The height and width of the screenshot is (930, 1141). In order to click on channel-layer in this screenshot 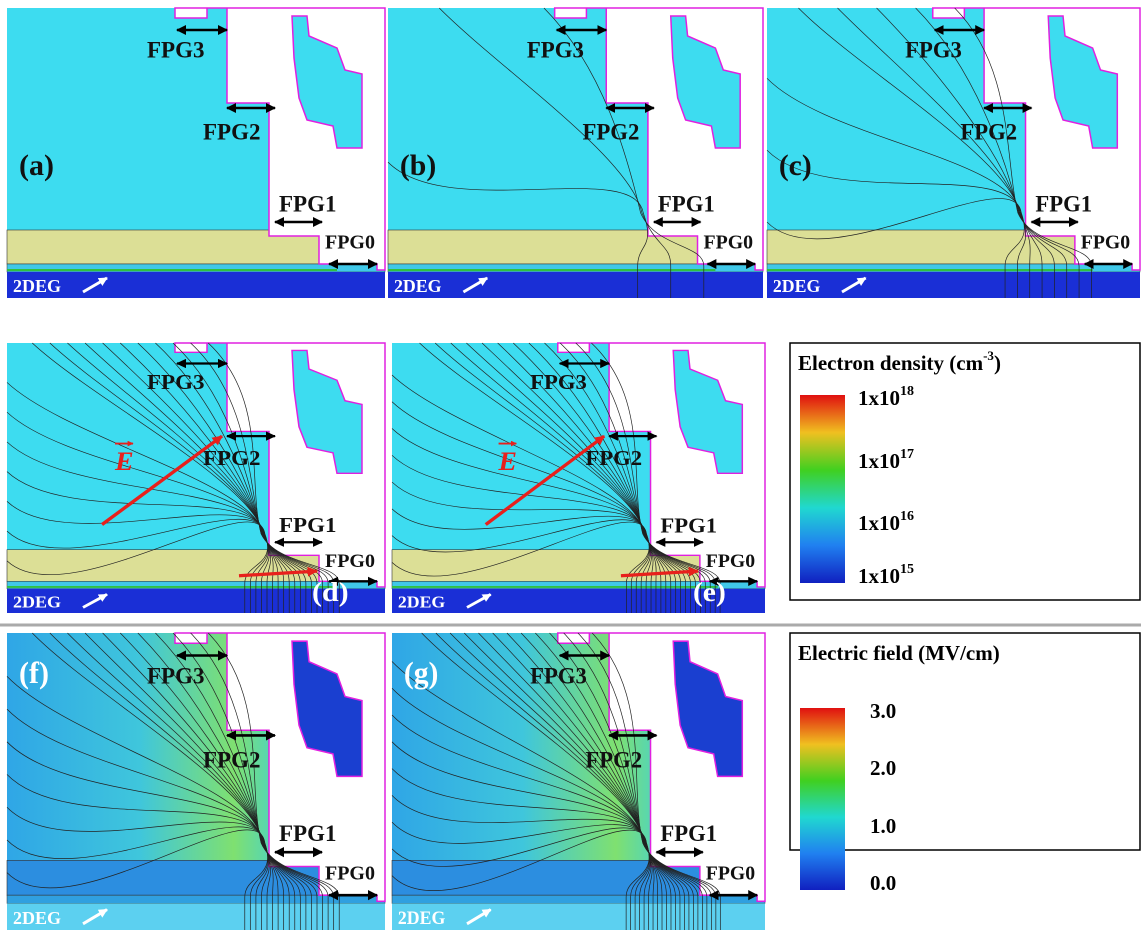, I will do `click(578, 899)`.